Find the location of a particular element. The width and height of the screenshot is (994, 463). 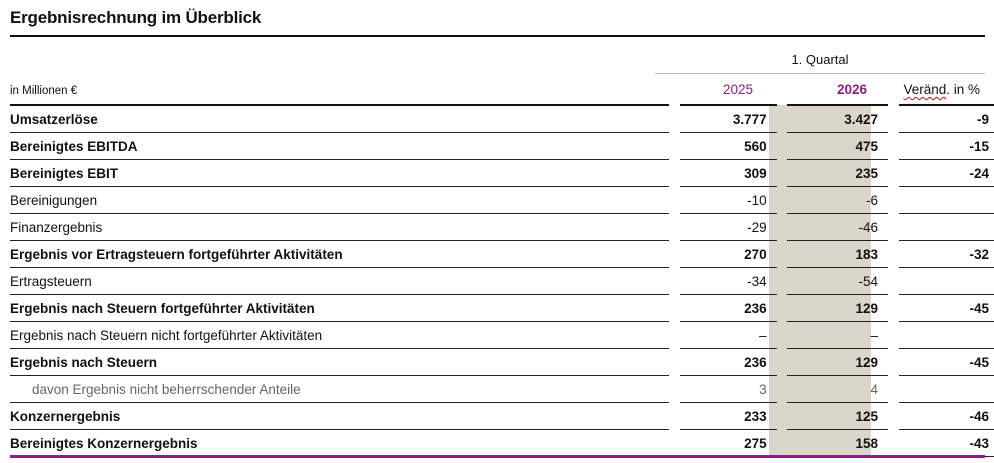

value-2026: -46 is located at coordinates (837, 227).